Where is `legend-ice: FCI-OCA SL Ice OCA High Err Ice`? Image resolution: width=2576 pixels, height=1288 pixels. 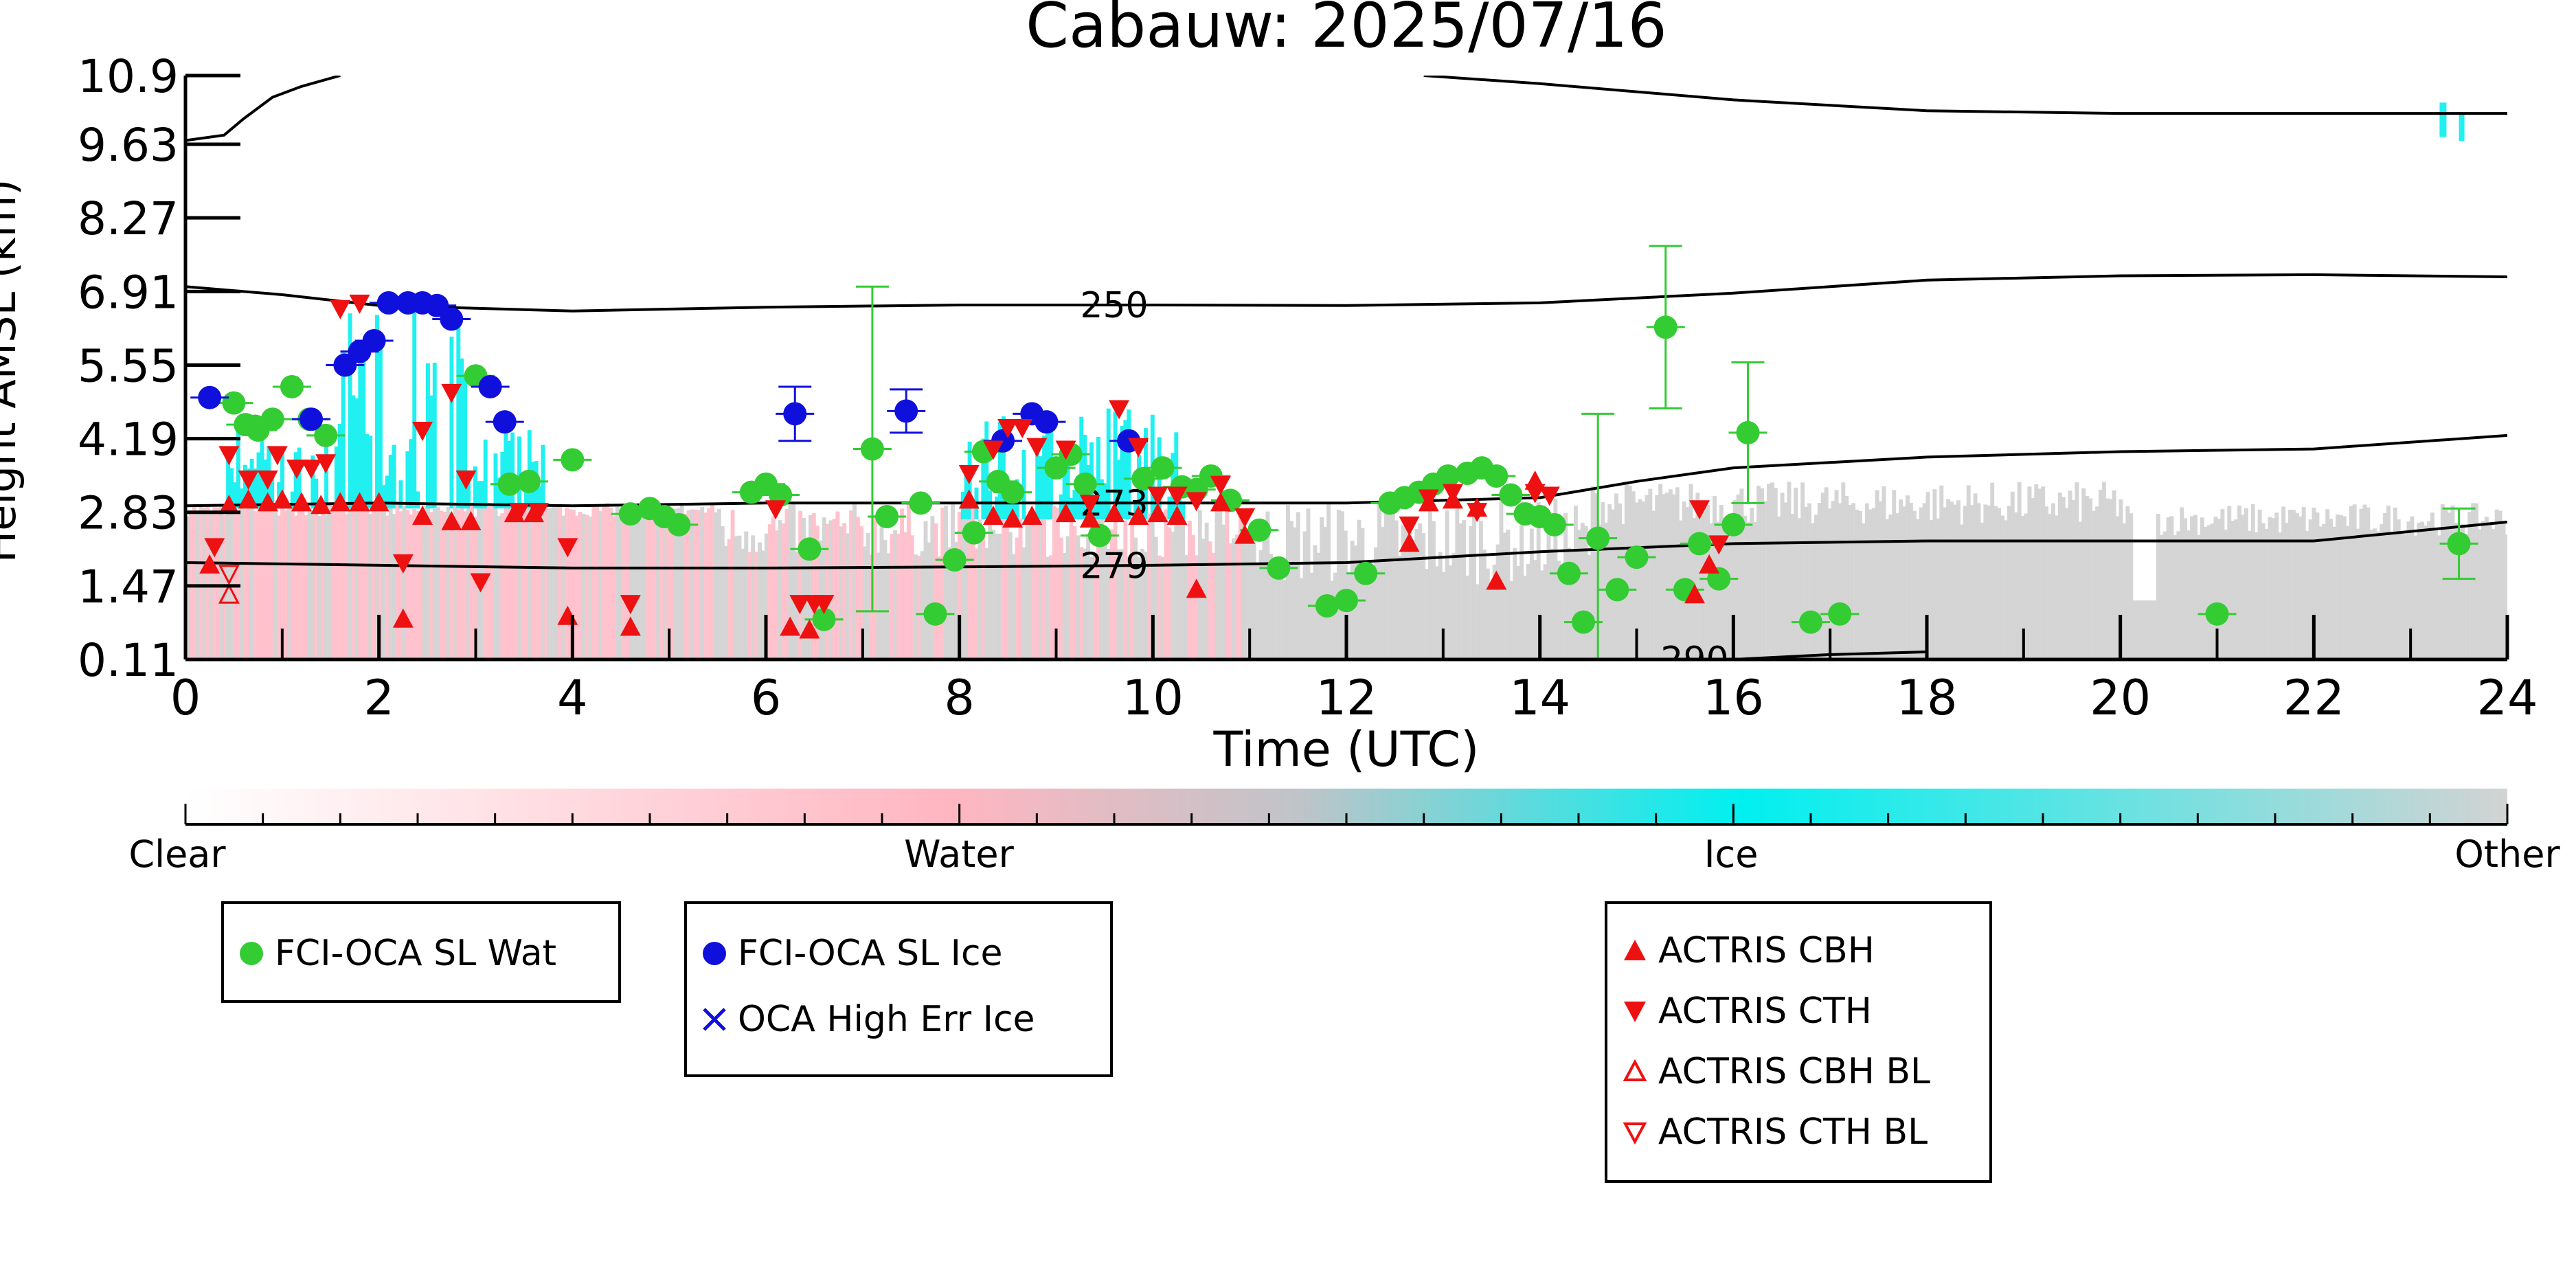 legend-ice: FCI-OCA SL Ice OCA High Err Ice is located at coordinates (898, 989).